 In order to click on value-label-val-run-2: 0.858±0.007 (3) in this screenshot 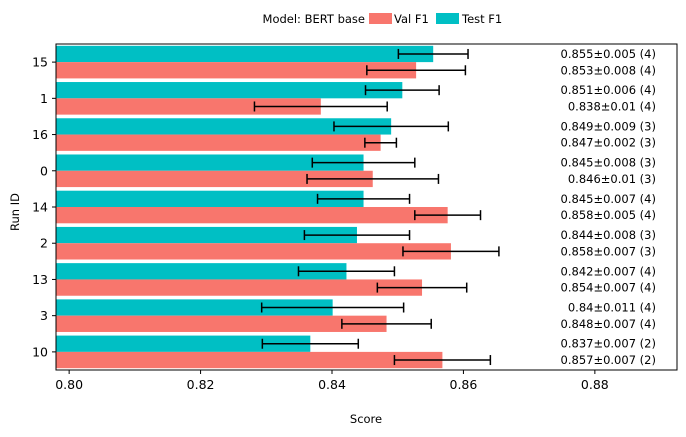, I will do `click(608, 251)`.